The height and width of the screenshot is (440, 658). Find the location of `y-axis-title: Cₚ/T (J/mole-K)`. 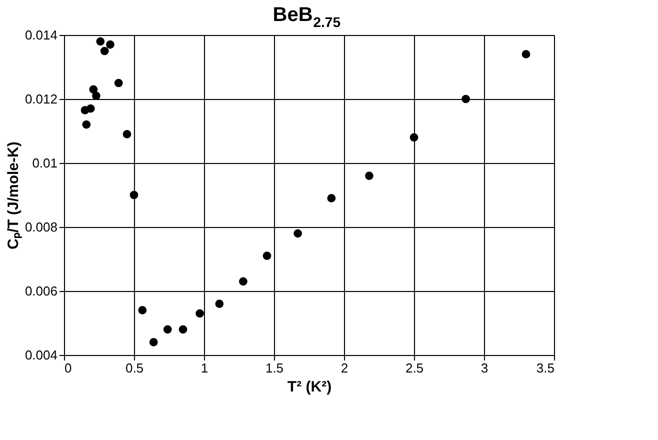

y-axis-title: Cₚ/T (J/mole-K) is located at coordinates (13, 196).